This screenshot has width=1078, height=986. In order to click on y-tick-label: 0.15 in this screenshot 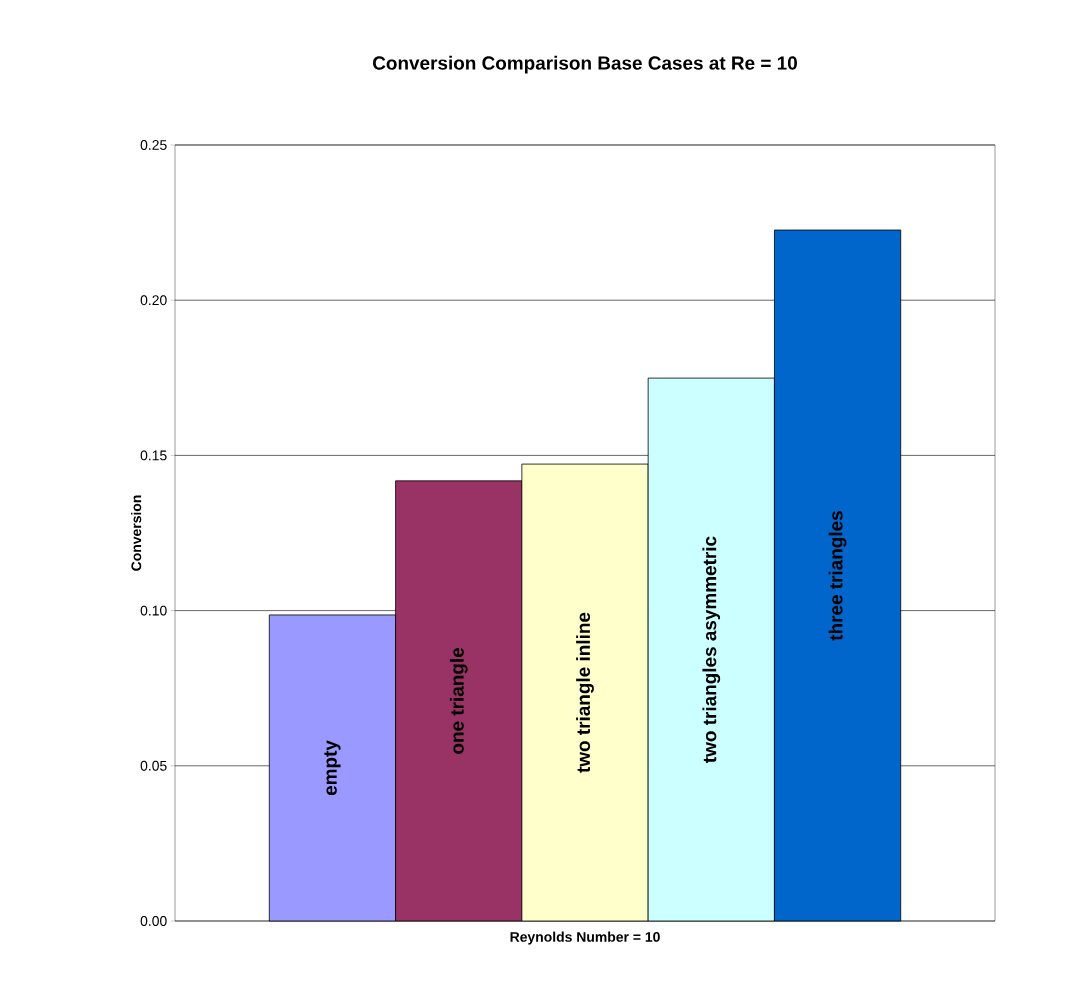, I will do `click(153, 455)`.